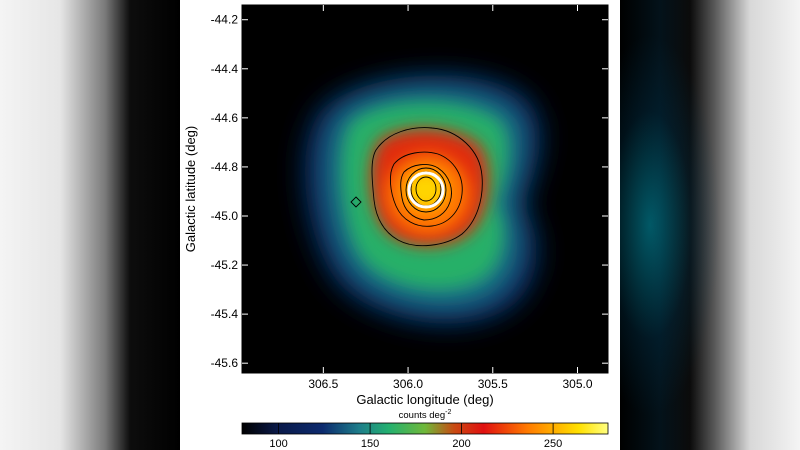 The width and height of the screenshot is (800, 450). What do you see at coordinates (422, 415) in the screenshot?
I see `colorbar-label-text: counts deg` at bounding box center [422, 415].